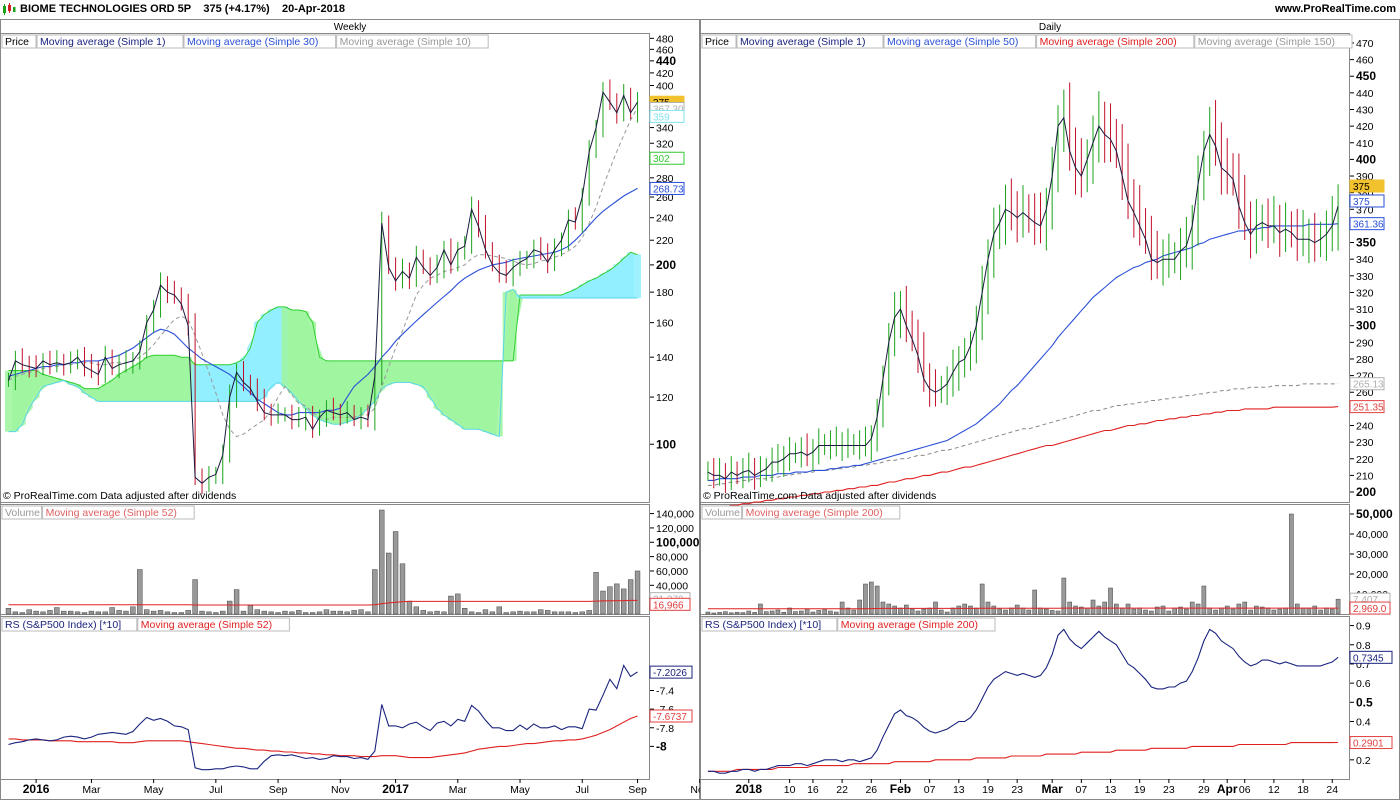 This screenshot has width=1400, height=800. What do you see at coordinates (871, 790) in the screenshot?
I see `x-axis-label: 26` at bounding box center [871, 790].